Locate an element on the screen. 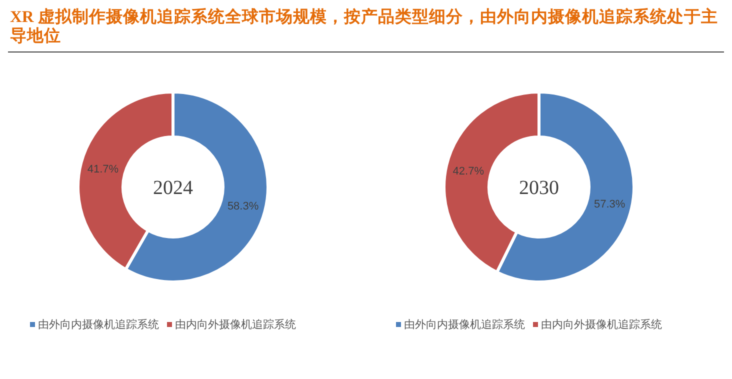 The image size is (732, 379). data-label: 42.7% is located at coordinates (468, 172).